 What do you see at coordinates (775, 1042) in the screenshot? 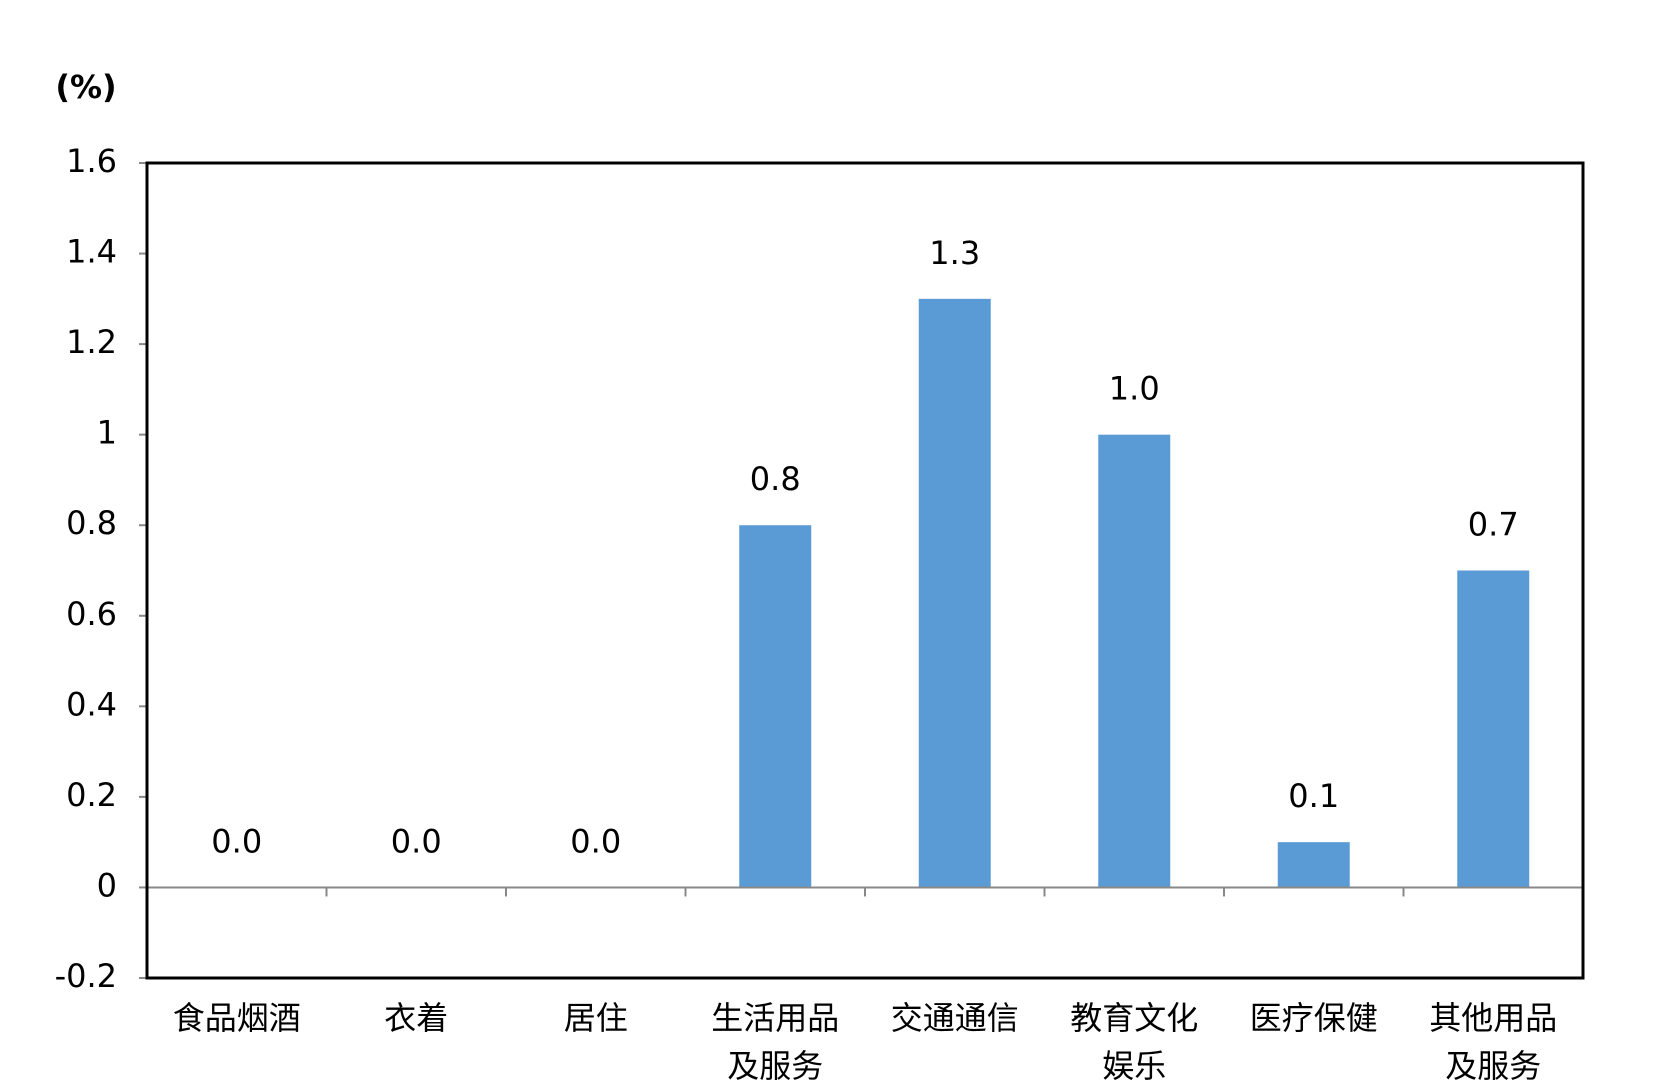
I see `x-tick-label: 生活用品及服务` at bounding box center [775, 1042].